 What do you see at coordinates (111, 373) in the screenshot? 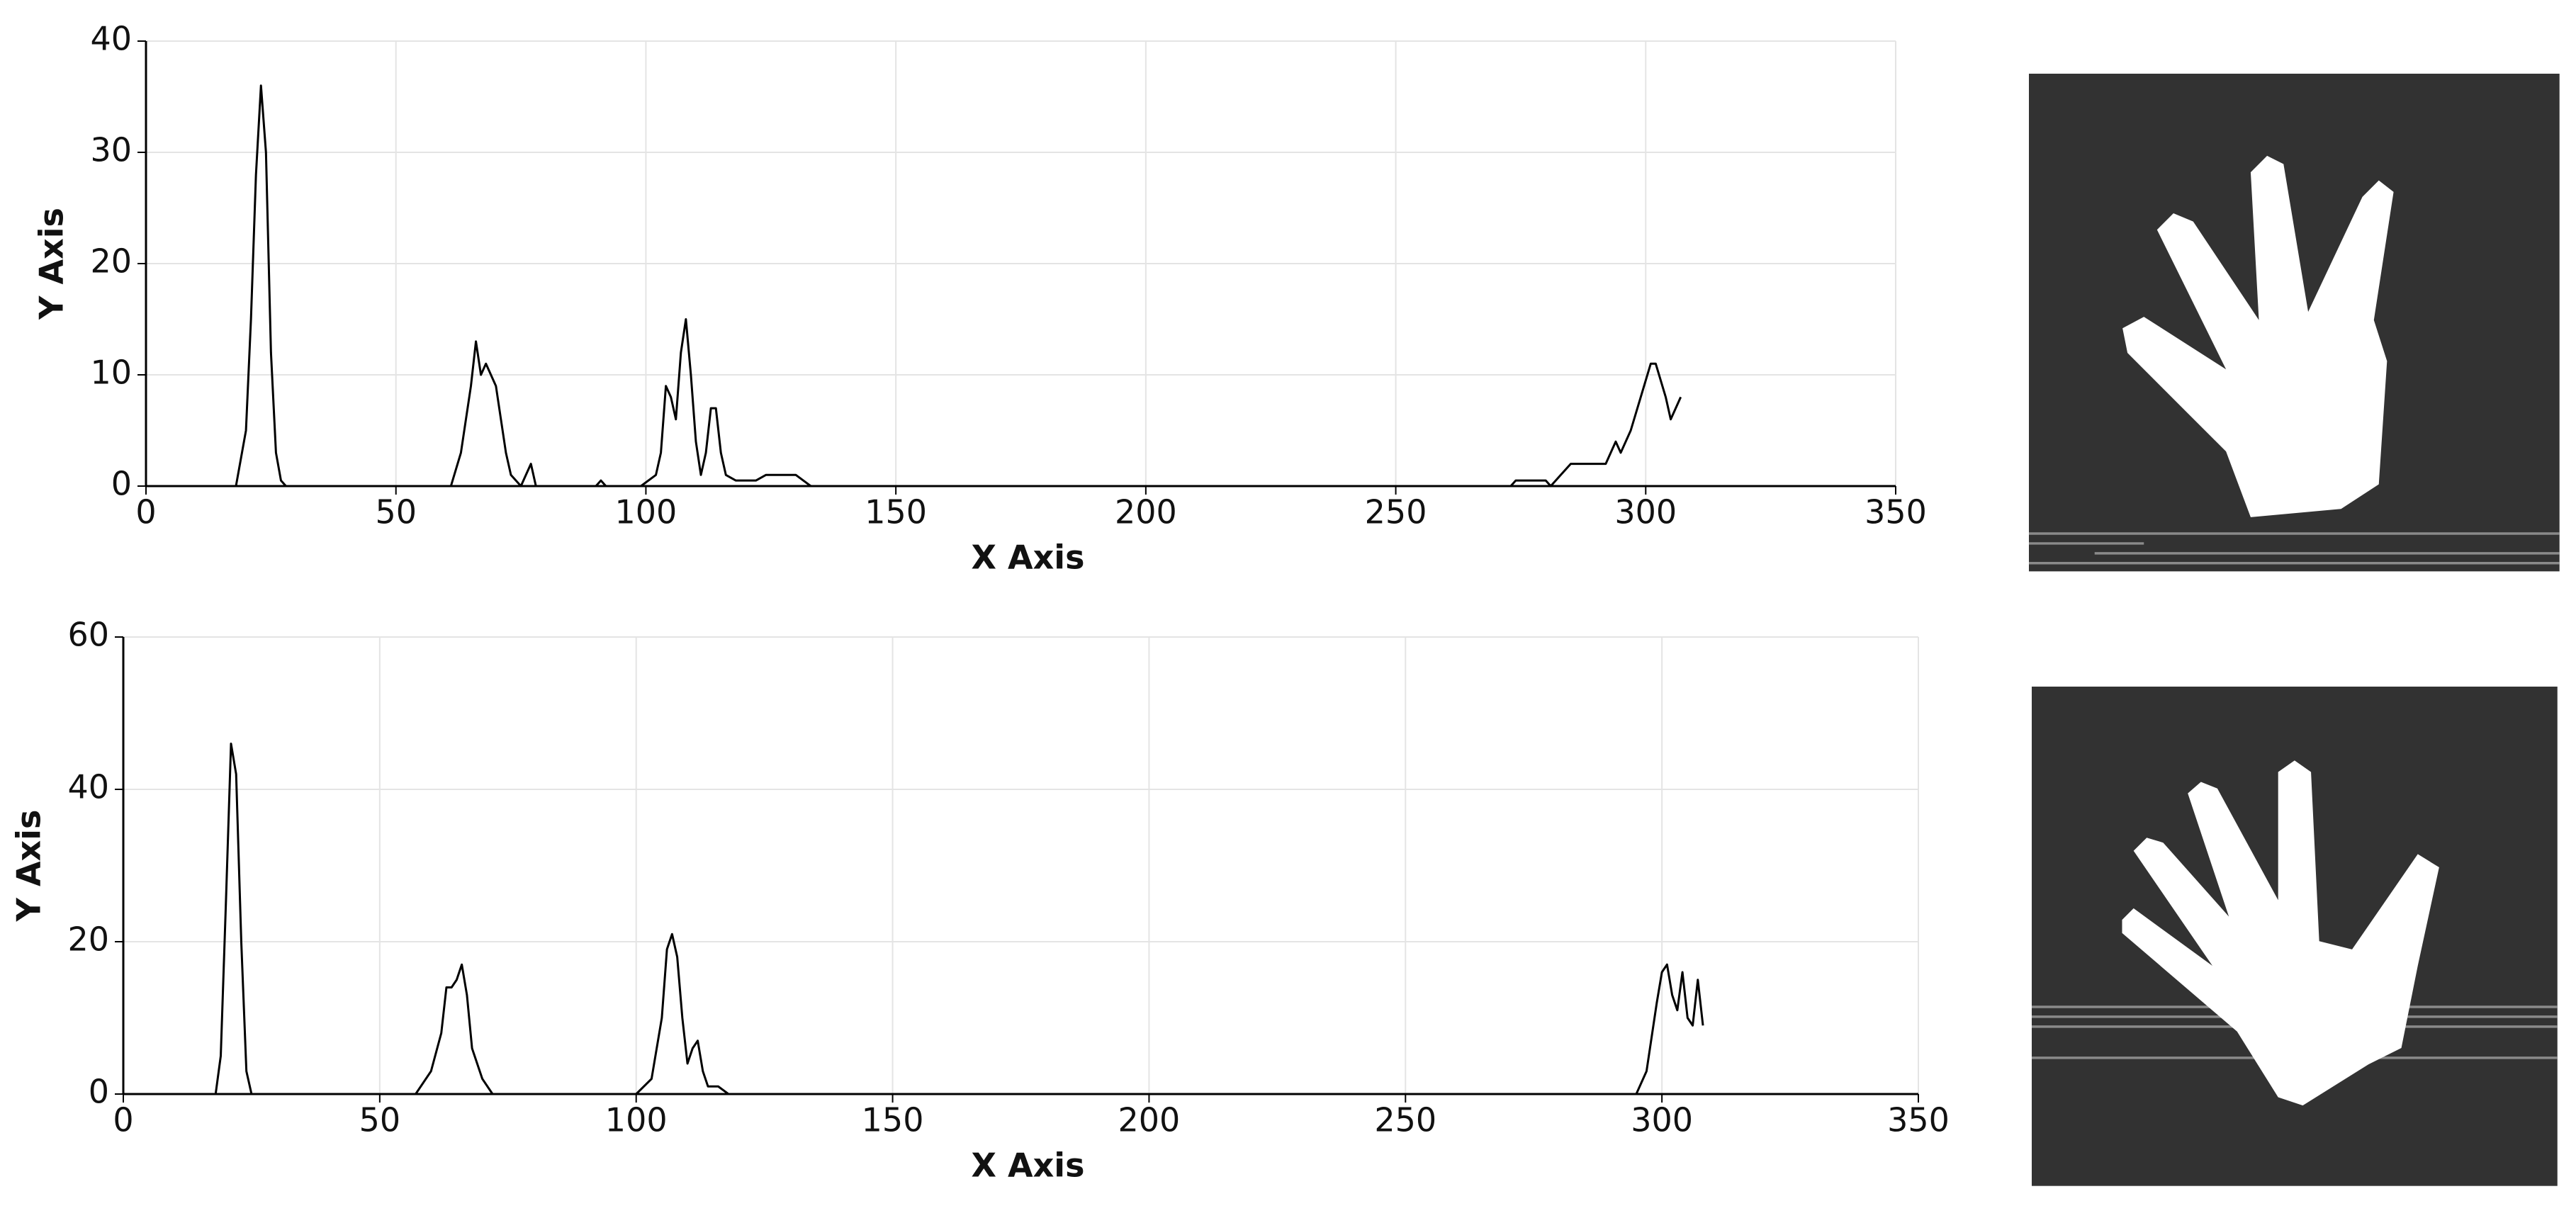
I see `y-tick-label: 10` at bounding box center [111, 373].